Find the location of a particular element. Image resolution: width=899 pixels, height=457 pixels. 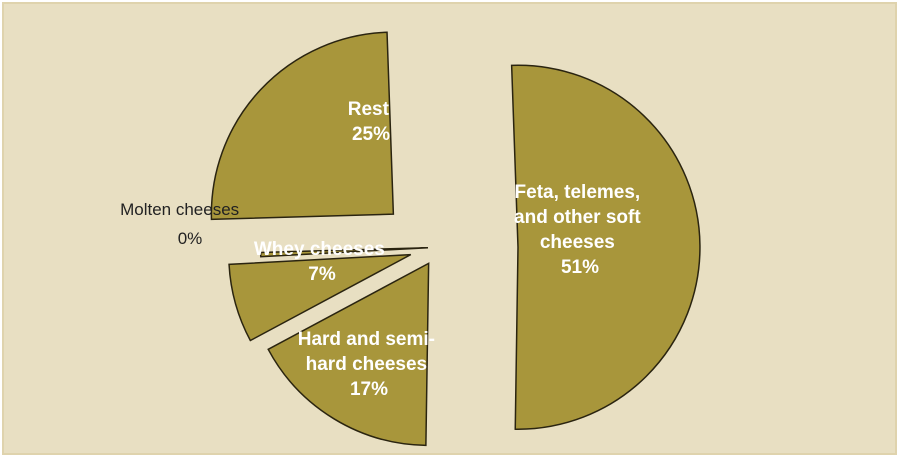

label-rest-percent: 25% is located at coordinates (371, 134).